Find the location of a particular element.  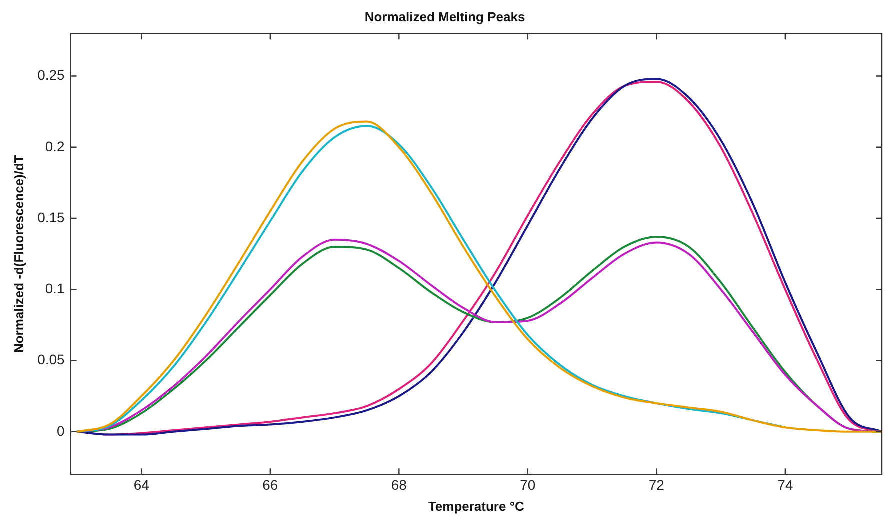

y-tick-label: 0.15 is located at coordinates (52, 217).